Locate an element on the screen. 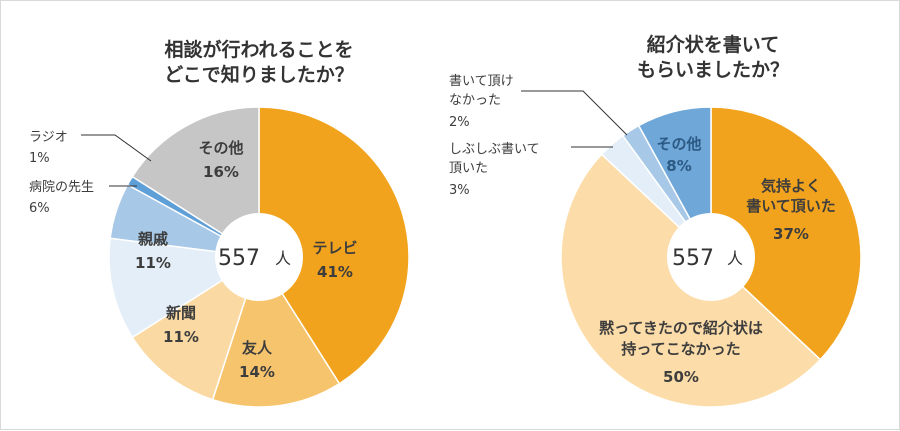 The image size is (900, 431). chart-1-label-relatives: 親戚 is located at coordinates (153, 239).